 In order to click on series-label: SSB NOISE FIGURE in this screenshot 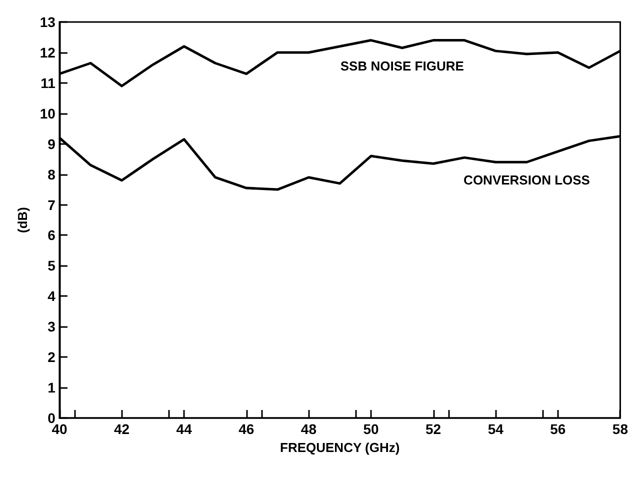, I will do `click(402, 66)`.